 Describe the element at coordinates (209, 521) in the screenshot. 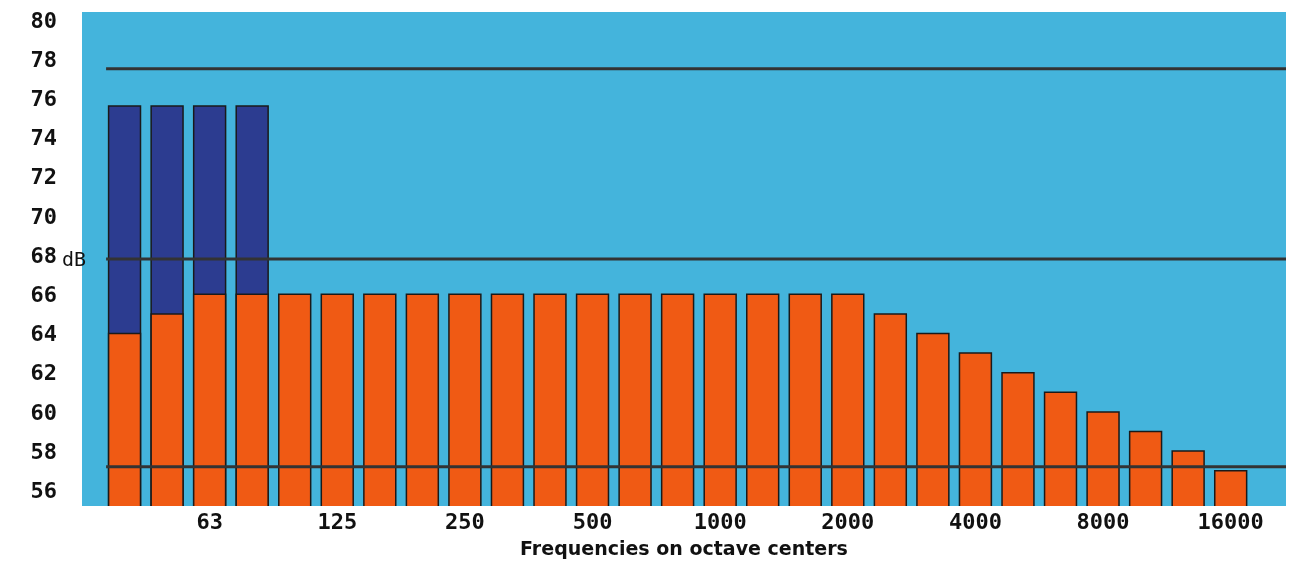

I see `x-tick-label: 63` at that location.